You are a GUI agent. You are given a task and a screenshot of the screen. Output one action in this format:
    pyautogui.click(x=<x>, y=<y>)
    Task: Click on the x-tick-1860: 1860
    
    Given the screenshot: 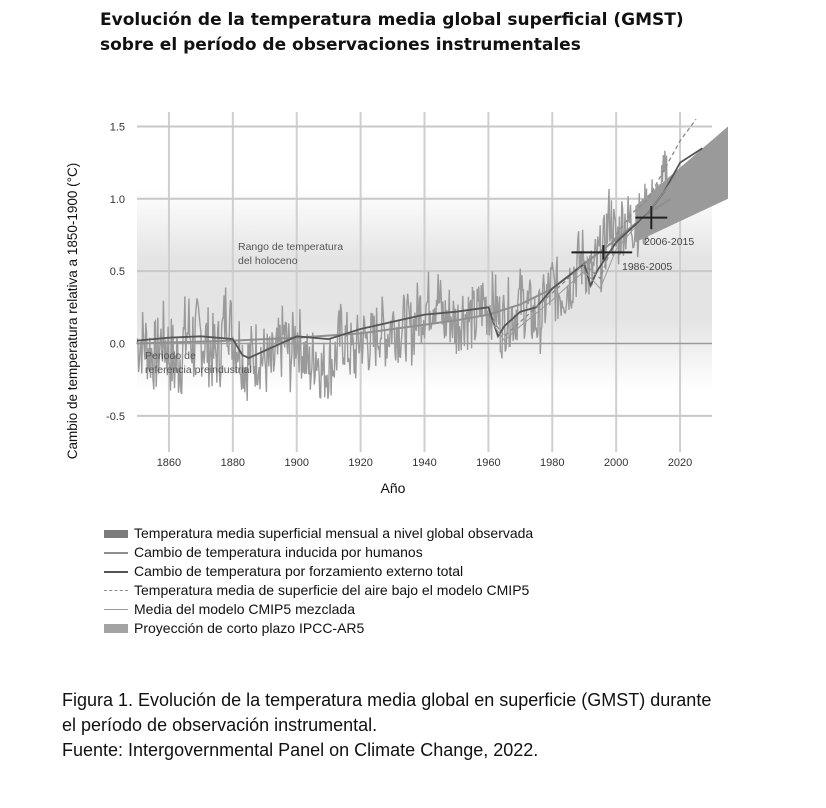 What is the action you would take?
    pyautogui.click(x=169, y=463)
    